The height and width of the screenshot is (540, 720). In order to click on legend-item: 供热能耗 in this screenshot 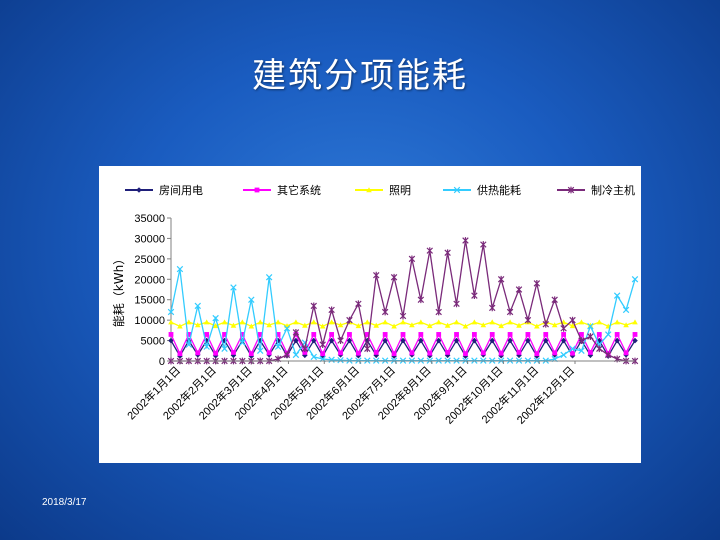, I will do `click(482, 190)`.